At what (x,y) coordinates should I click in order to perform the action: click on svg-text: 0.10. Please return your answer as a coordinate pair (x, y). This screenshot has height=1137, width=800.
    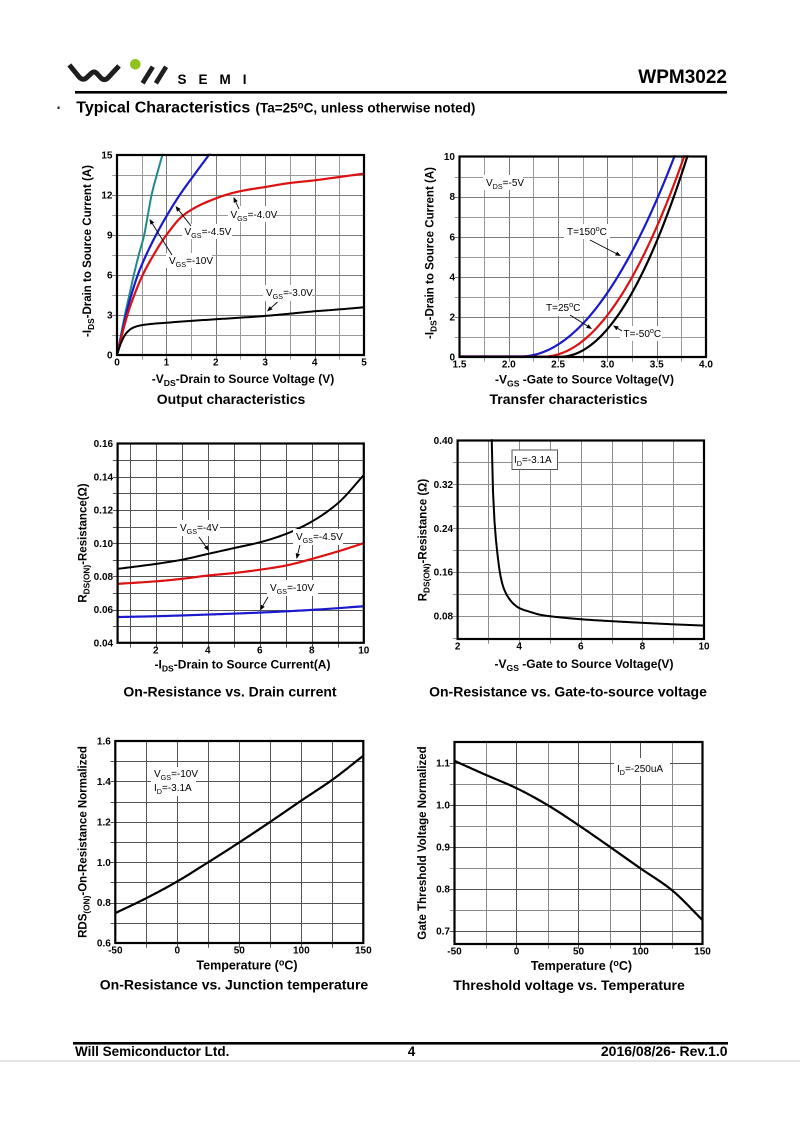
    Looking at the image, I should click on (104, 544).